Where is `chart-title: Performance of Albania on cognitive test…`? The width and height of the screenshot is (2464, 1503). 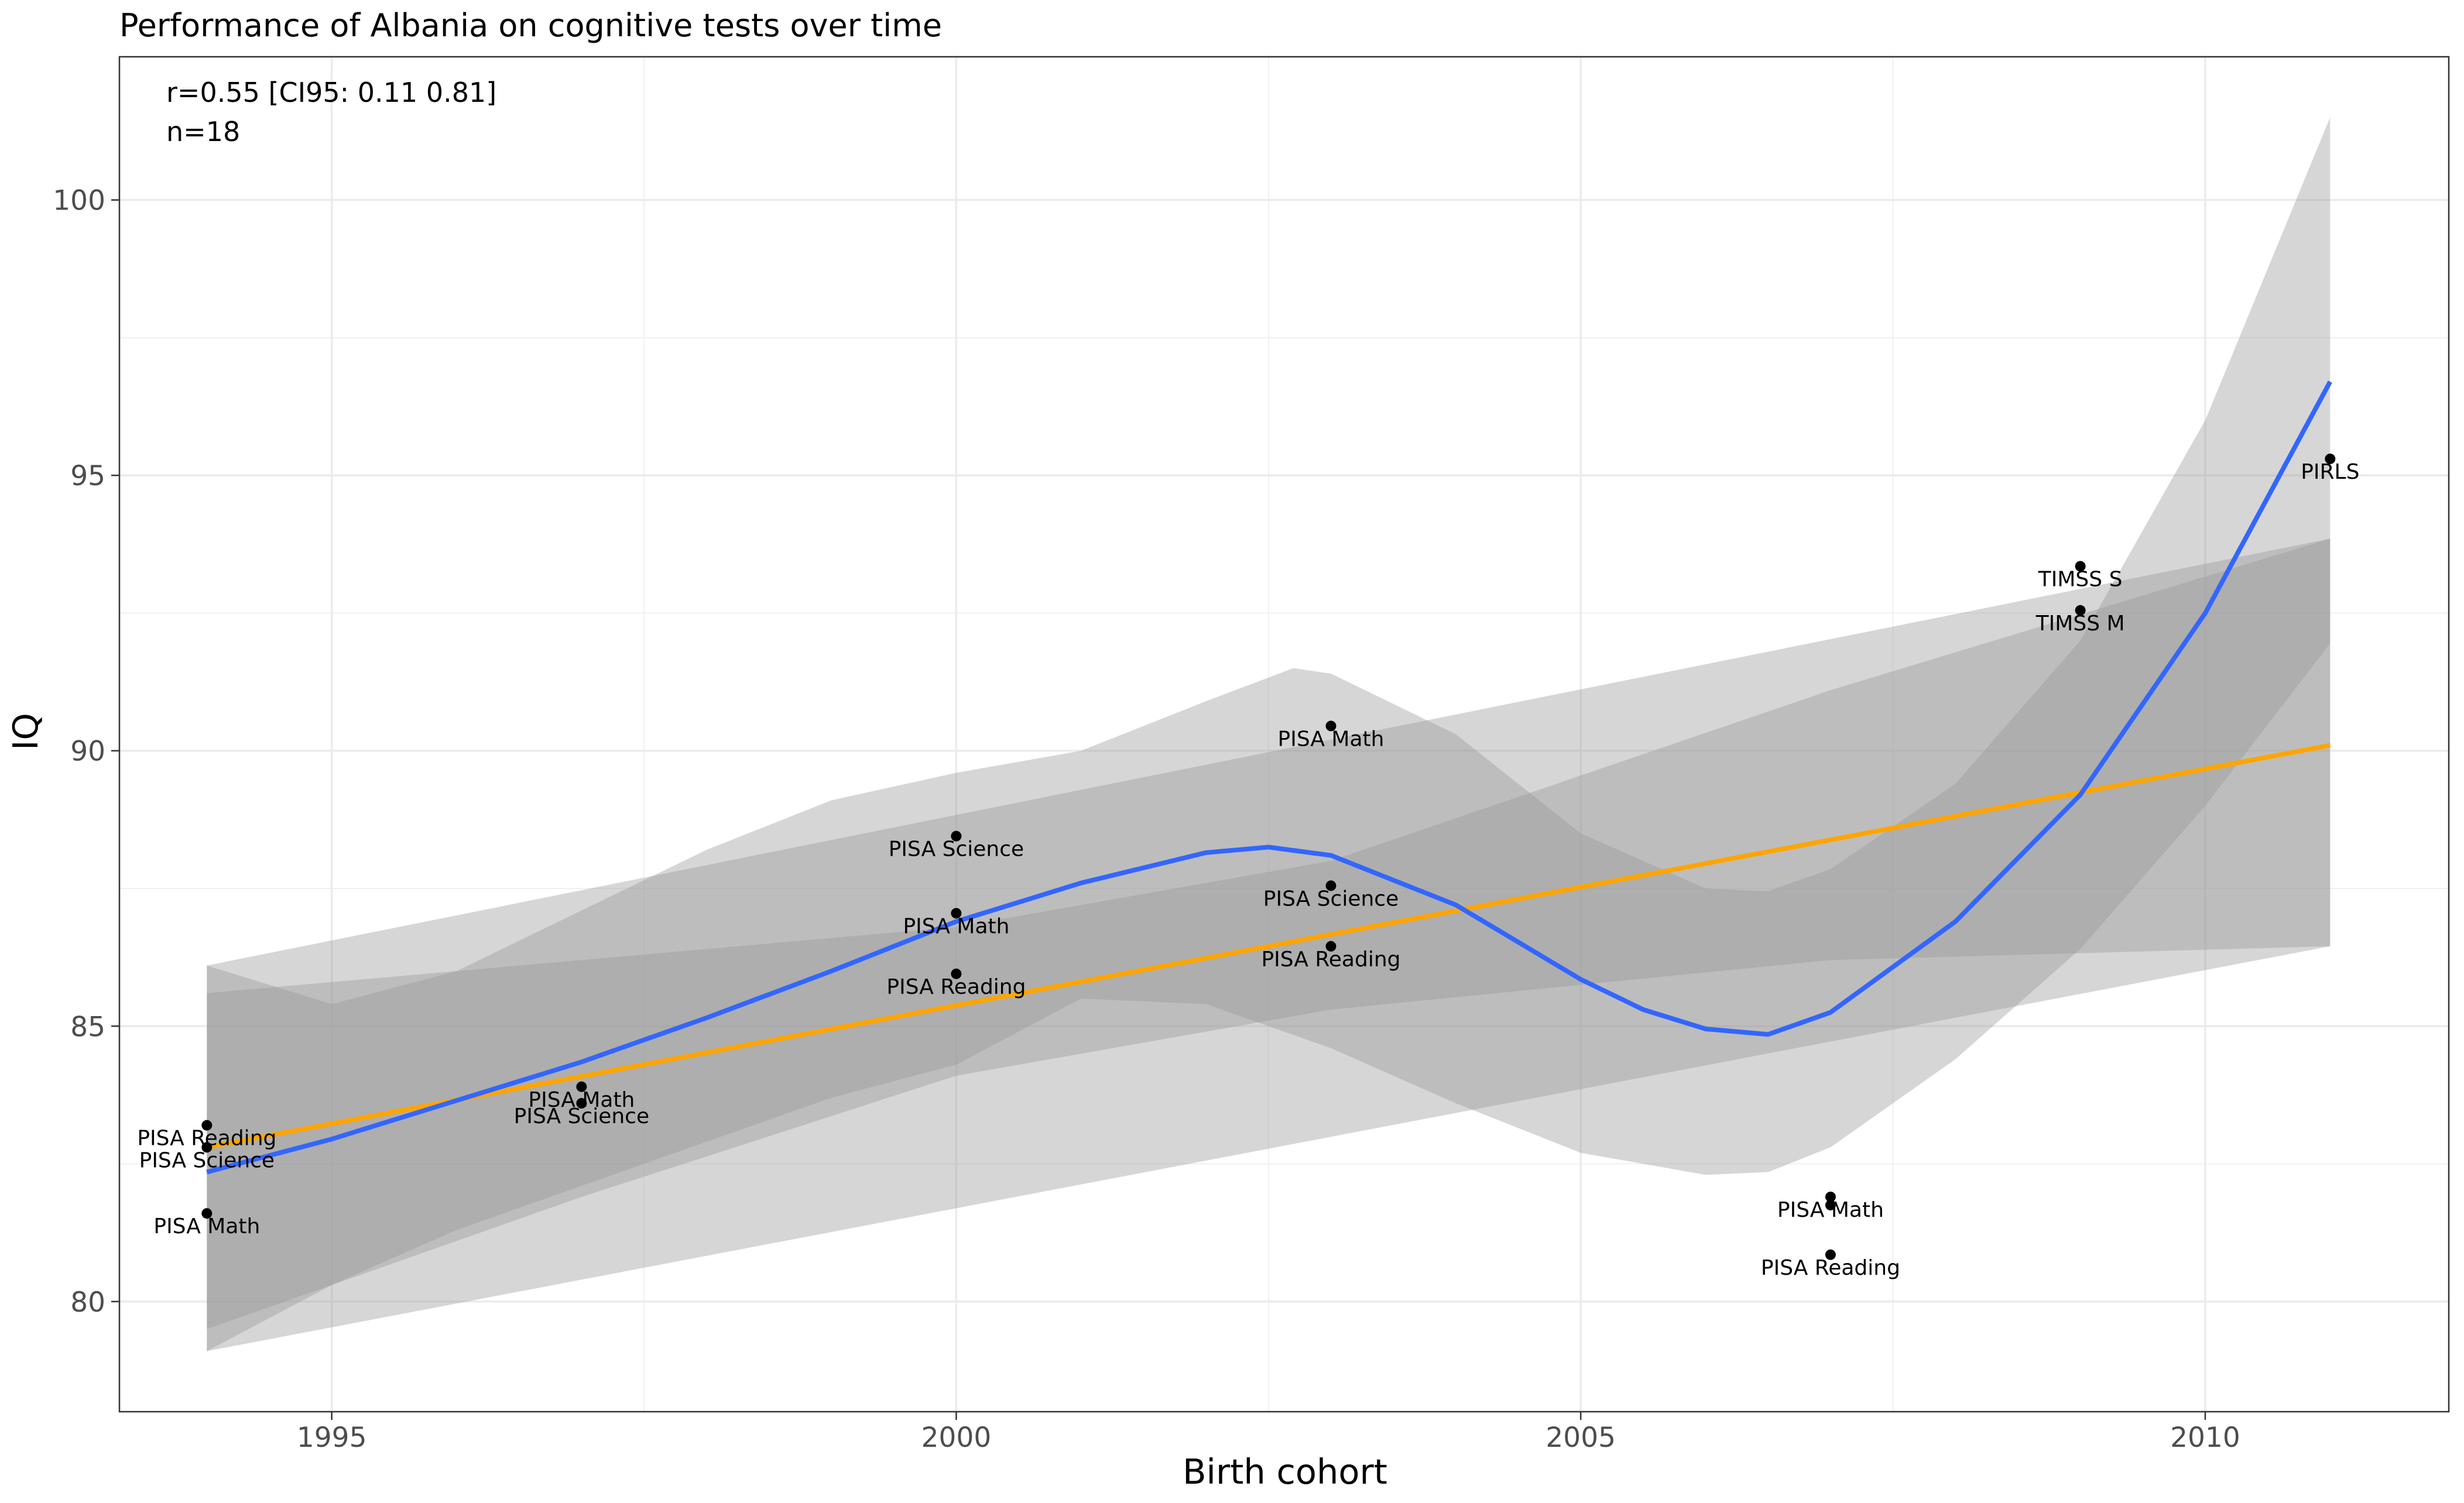
chart-title: Performance of Albania on cognitive test… is located at coordinates (530, 25).